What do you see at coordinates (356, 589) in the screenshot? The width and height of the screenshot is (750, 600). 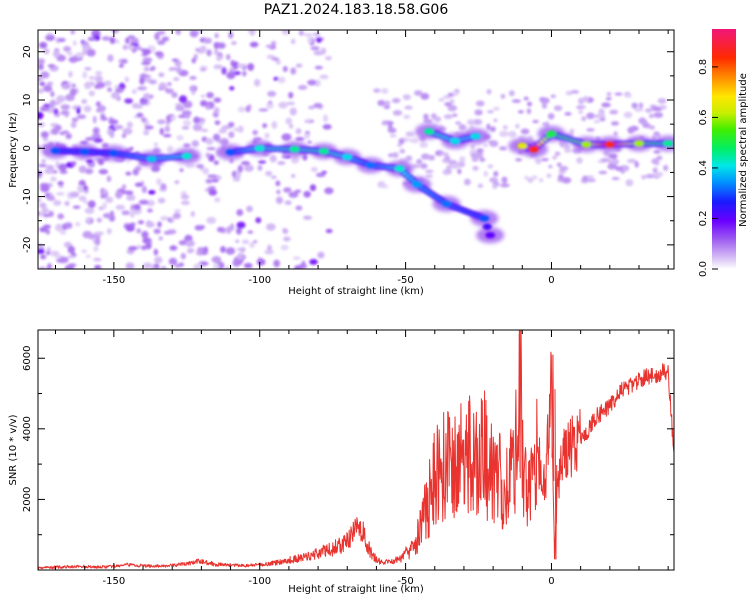 I see `bottom-x-axis-label: Height of straight line (km)` at bounding box center [356, 589].